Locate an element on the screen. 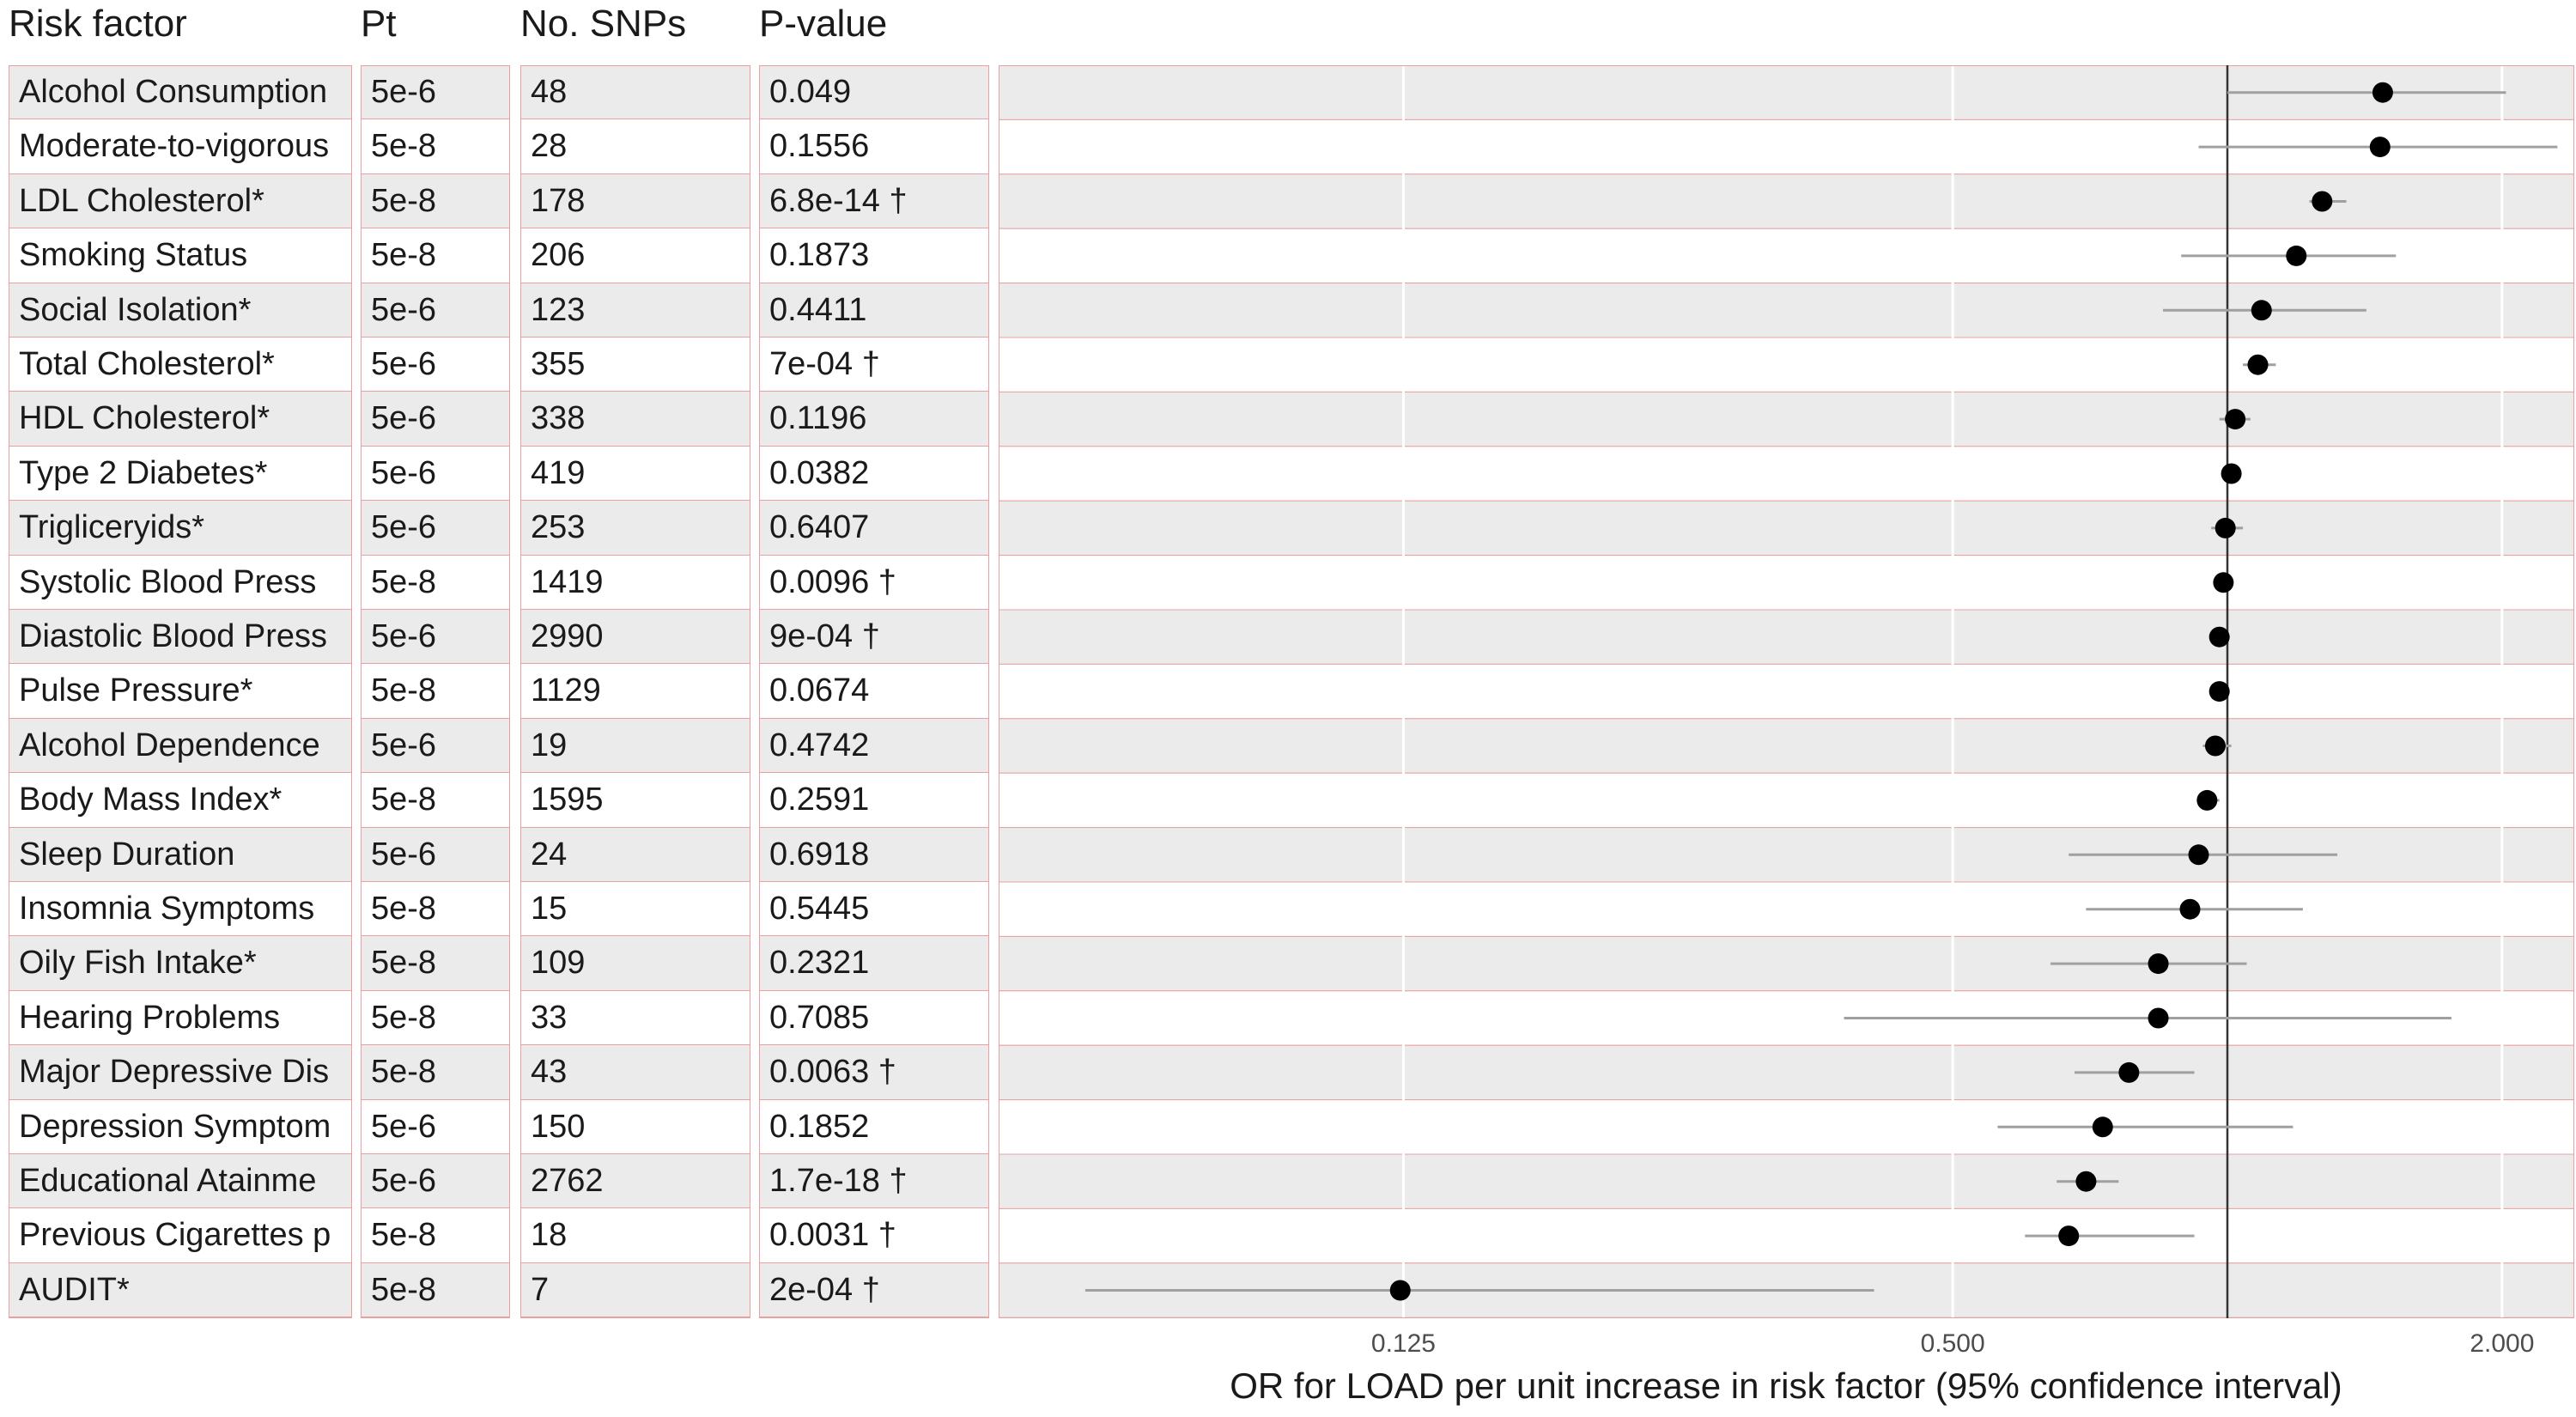  x-tick-label-0: 0.125 is located at coordinates (1403, 1343).